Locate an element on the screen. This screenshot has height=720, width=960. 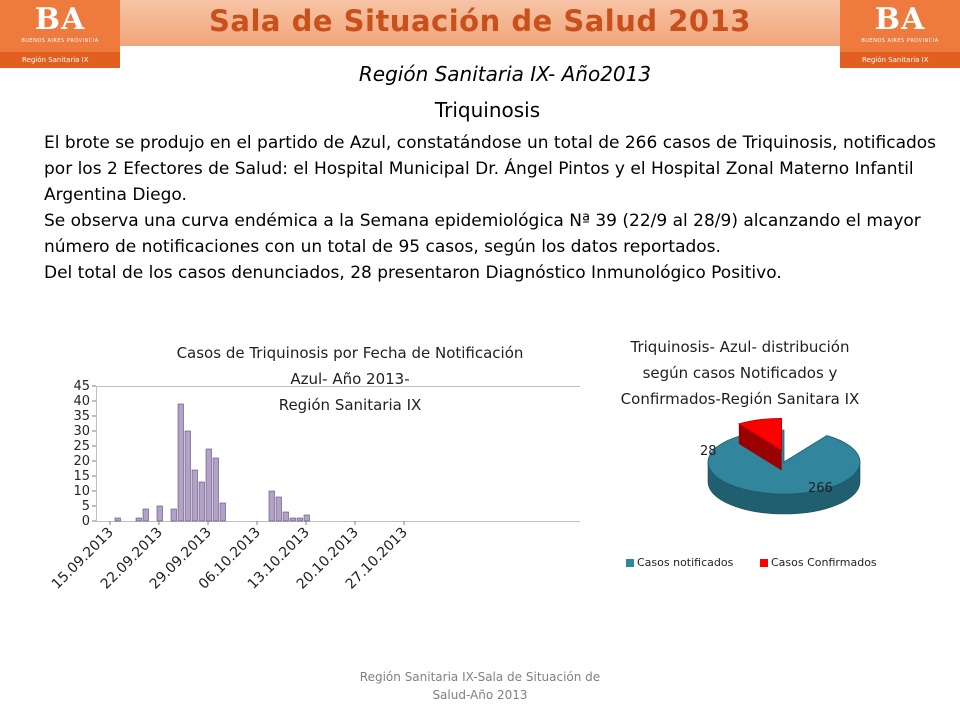
y-tick-label: 5 is located at coordinates (86, 506).